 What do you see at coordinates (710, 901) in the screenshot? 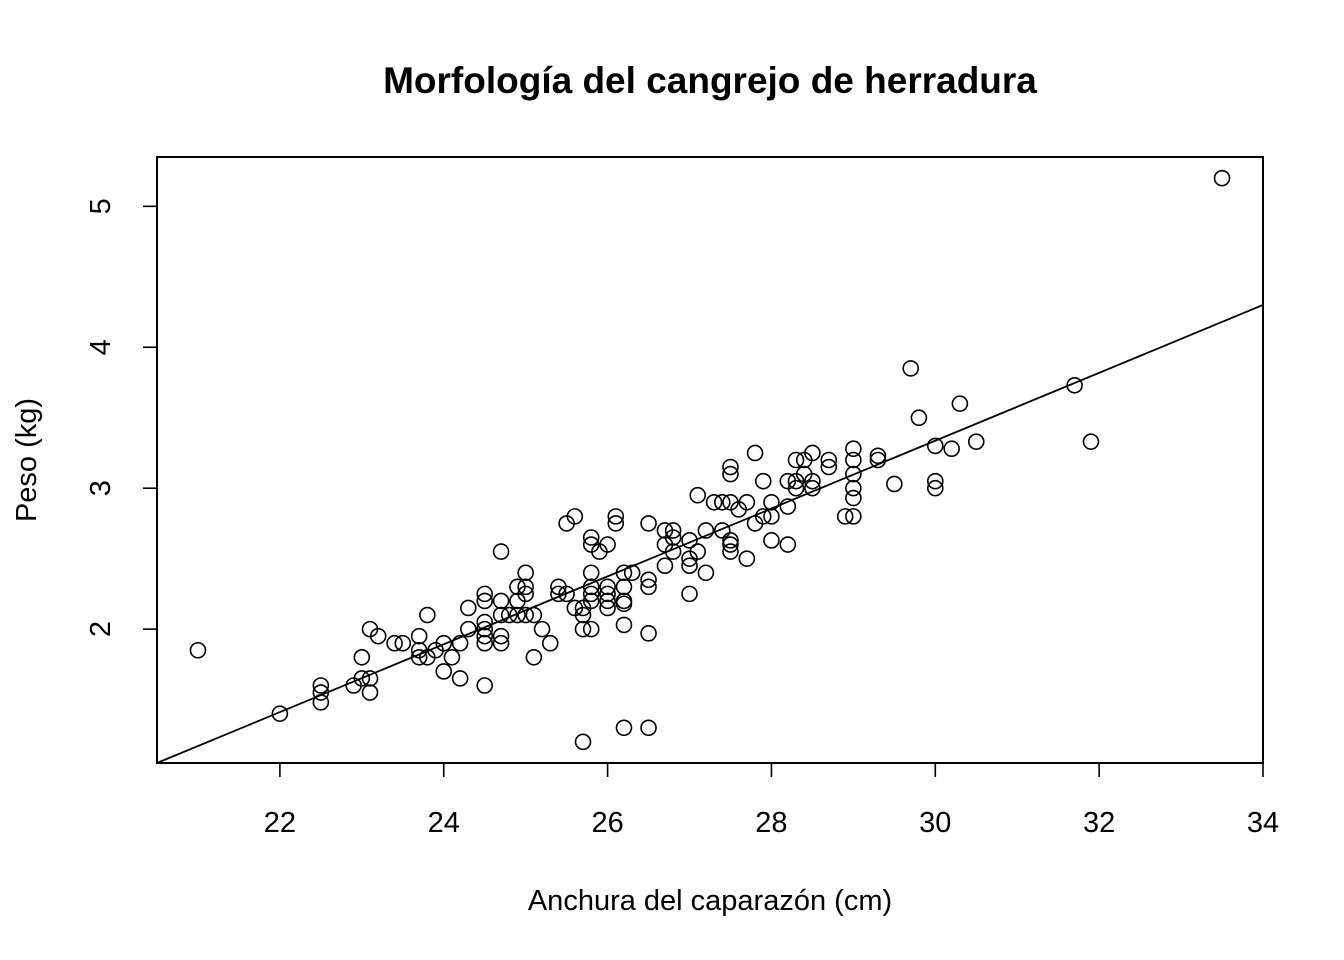
I see `x-axis-label: Anchura del caparazón (cm)` at bounding box center [710, 901].